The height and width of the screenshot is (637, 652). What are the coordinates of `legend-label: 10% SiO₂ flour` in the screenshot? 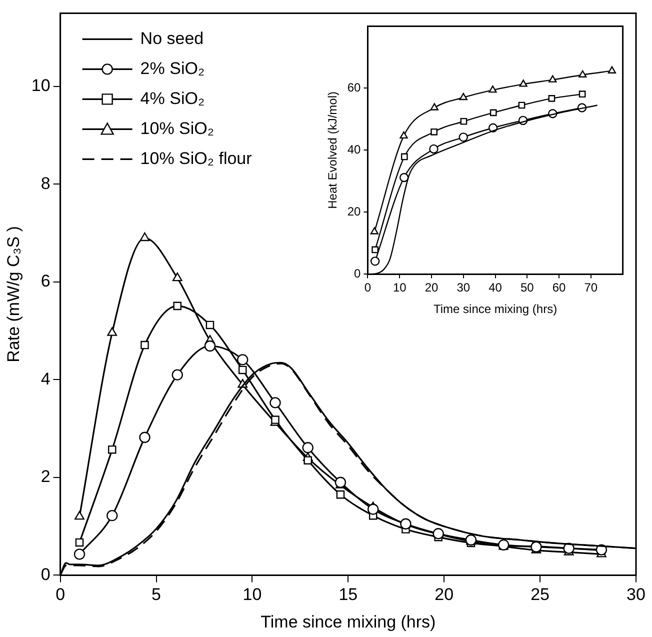 It's located at (196, 158).